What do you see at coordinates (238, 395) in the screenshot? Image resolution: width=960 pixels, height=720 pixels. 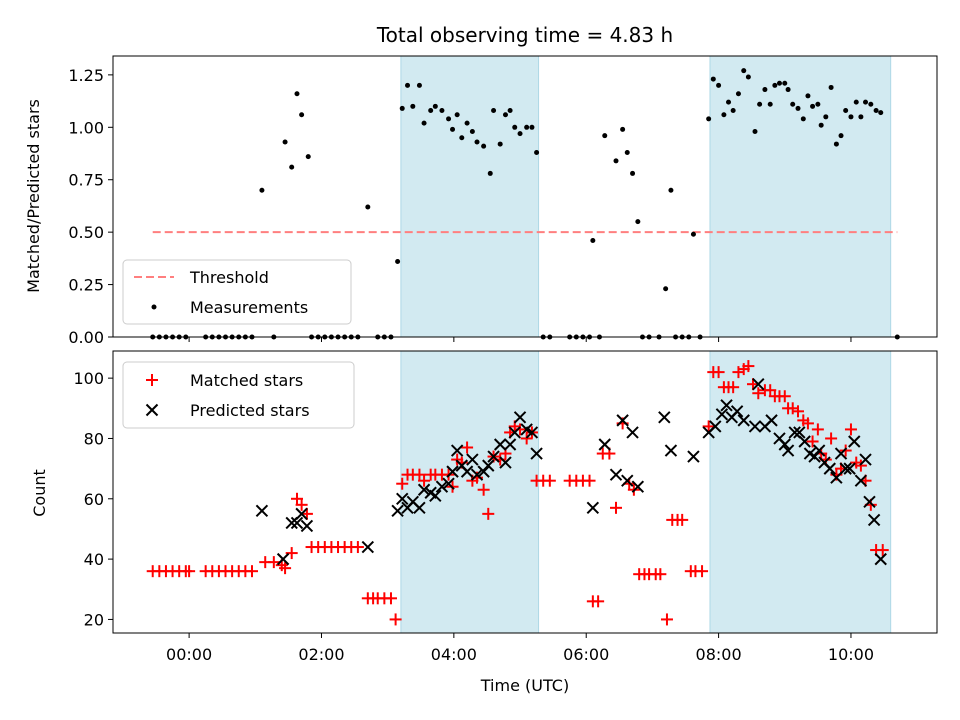 I see `bottom-legend: Matched stars Predicted stars` at bounding box center [238, 395].